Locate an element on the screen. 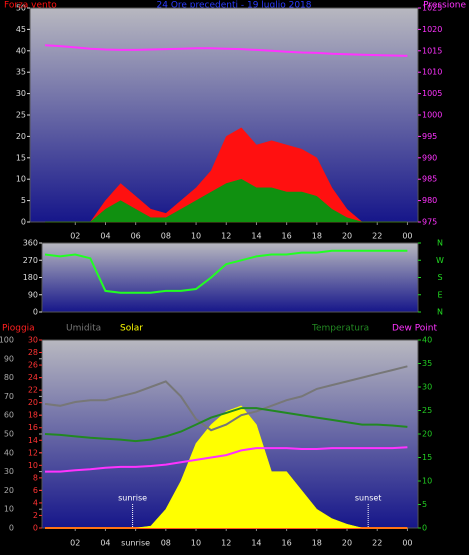 The width and height of the screenshot is (469, 555). legend-label: Pressione is located at coordinates (444, 6).